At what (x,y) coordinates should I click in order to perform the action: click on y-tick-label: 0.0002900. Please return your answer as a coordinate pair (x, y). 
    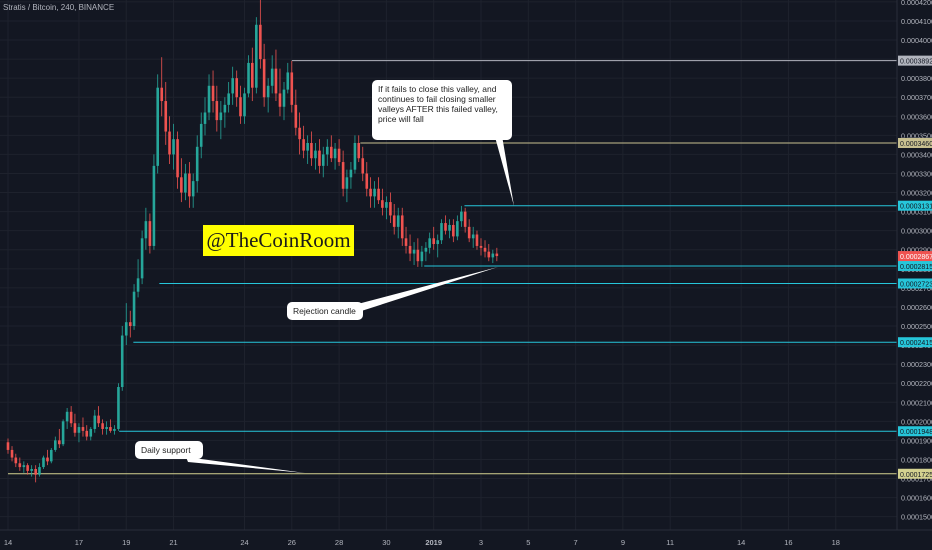
    Looking at the image, I should click on (916, 250).